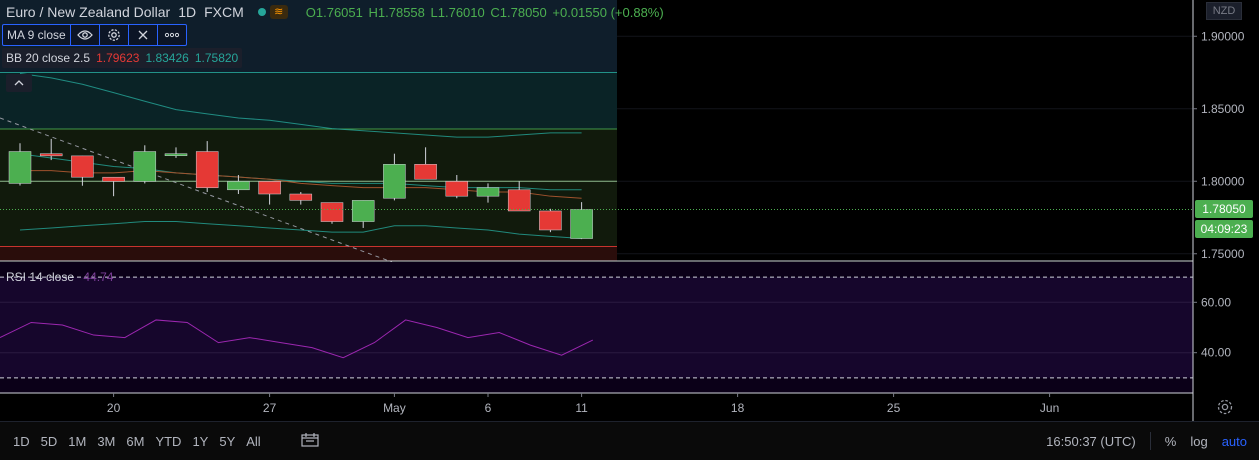  I want to click on bb-upper-band, so click(300, 105).